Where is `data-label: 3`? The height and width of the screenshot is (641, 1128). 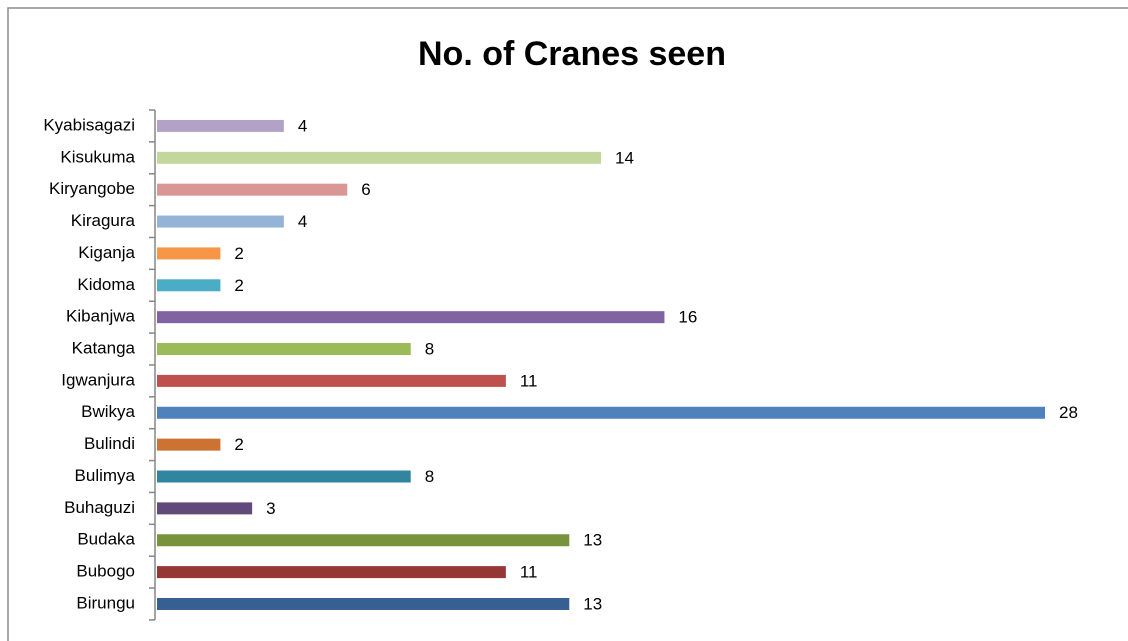
data-label: 3 is located at coordinates (270, 508).